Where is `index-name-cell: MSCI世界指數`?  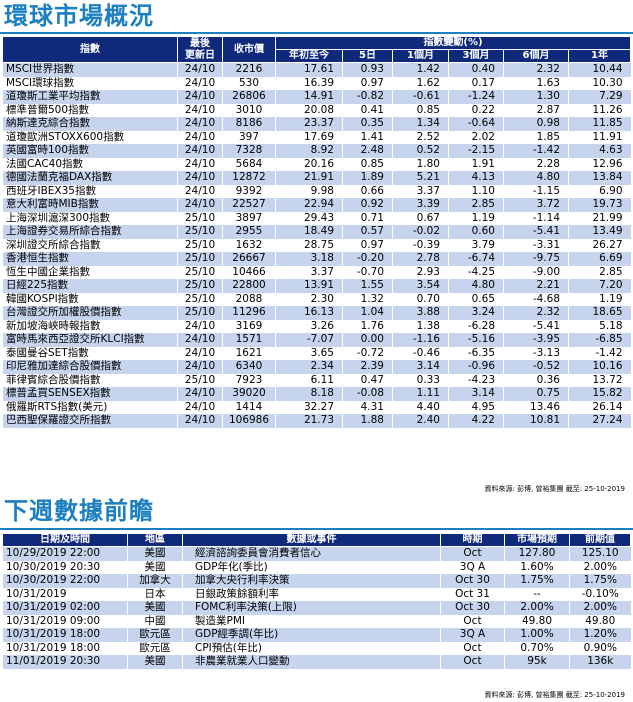
index-name-cell: MSCI世界指數 is located at coordinates (90, 69).